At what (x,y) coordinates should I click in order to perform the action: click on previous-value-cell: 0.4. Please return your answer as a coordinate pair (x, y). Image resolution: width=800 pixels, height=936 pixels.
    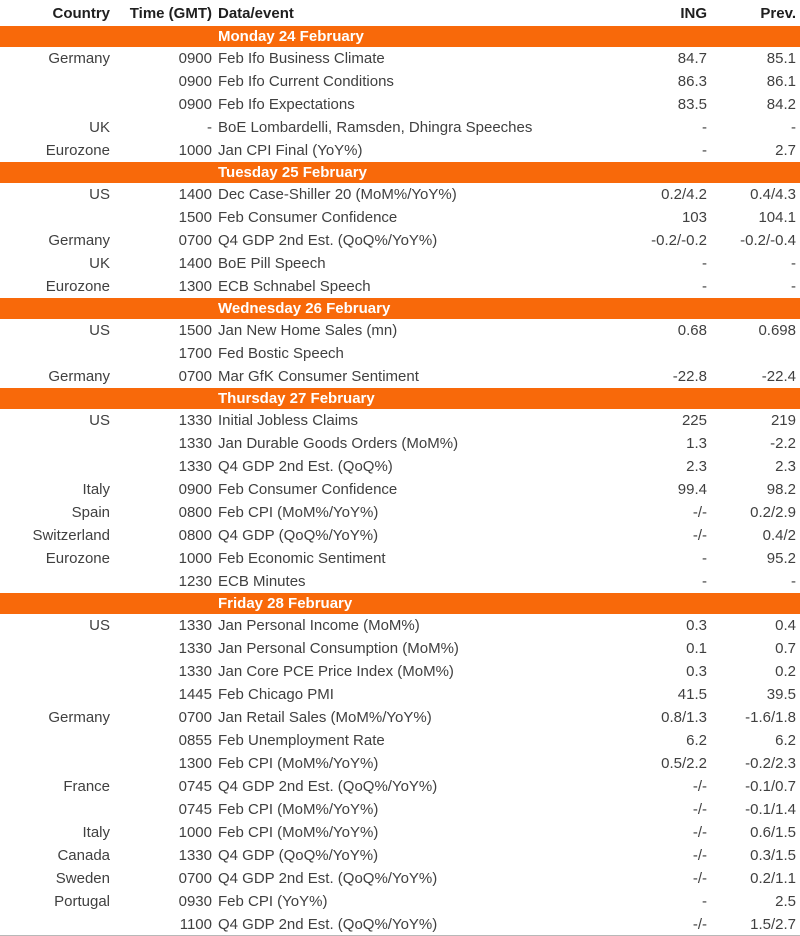
    Looking at the image, I should click on (785, 625).